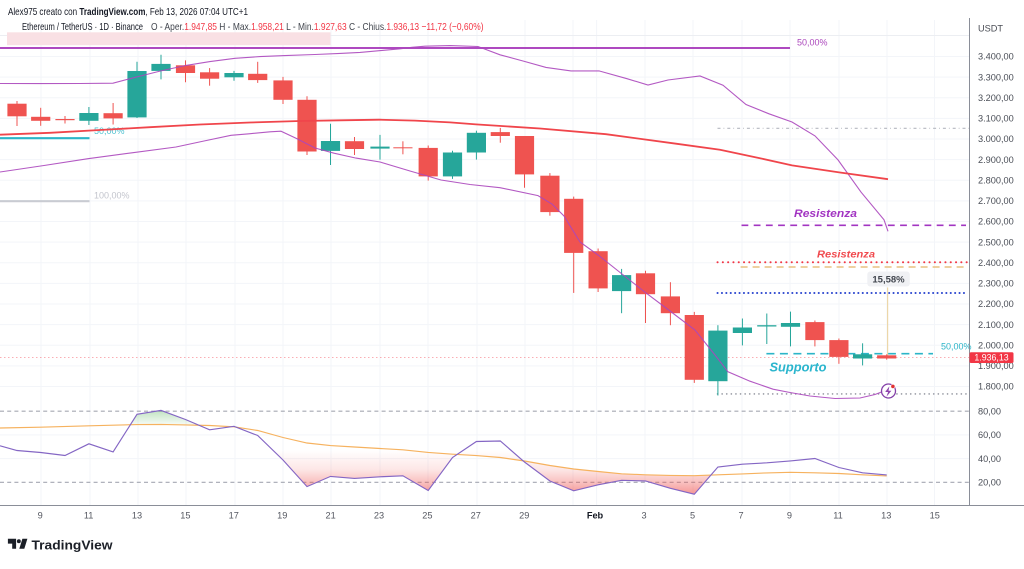  Describe the element at coordinates (996, 325) in the screenshot. I see `svg-text: 2.100,00` at that location.